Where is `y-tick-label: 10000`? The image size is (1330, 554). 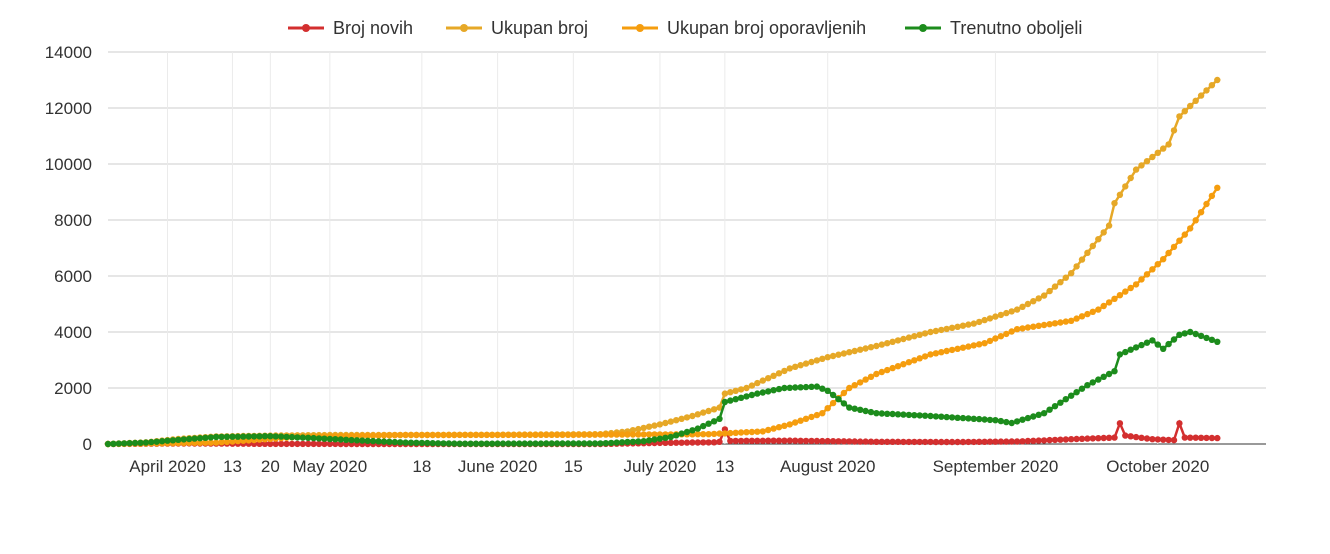 y-tick-label: 10000 is located at coordinates (68, 164).